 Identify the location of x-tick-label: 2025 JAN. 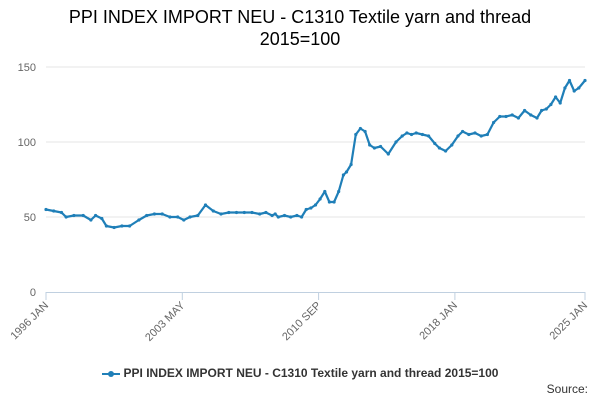
(568, 321).